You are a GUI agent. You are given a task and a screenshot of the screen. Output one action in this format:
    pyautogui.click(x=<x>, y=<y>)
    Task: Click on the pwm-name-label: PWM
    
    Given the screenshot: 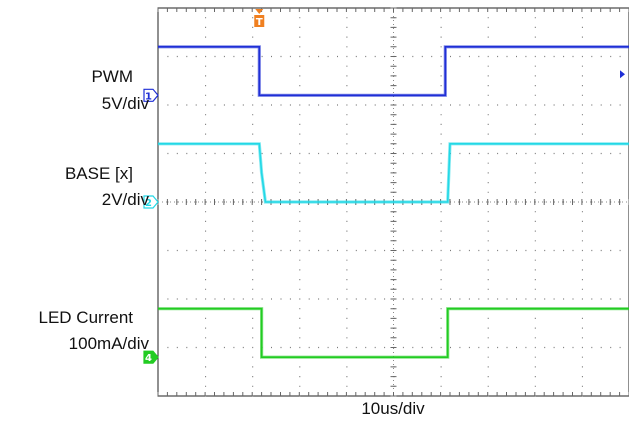 What is the action you would take?
    pyautogui.click(x=112, y=76)
    